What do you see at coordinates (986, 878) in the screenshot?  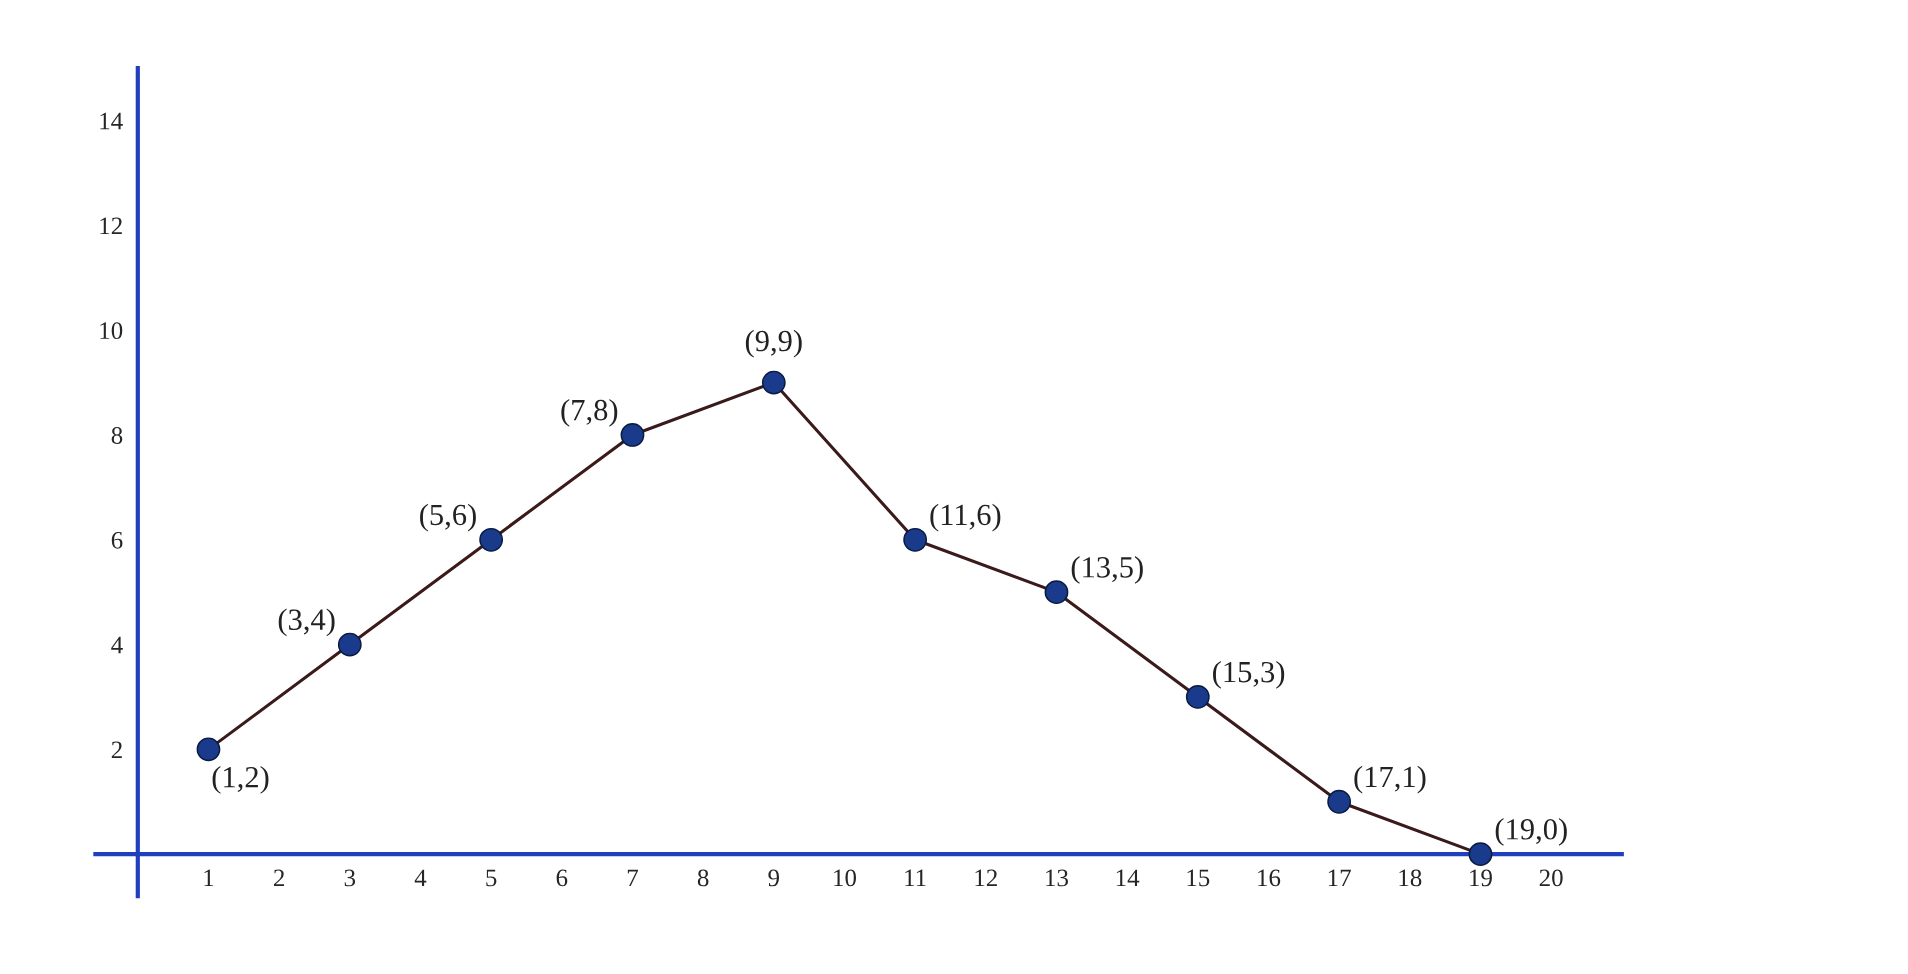 I see `x-tick-label: 12` at bounding box center [986, 878].